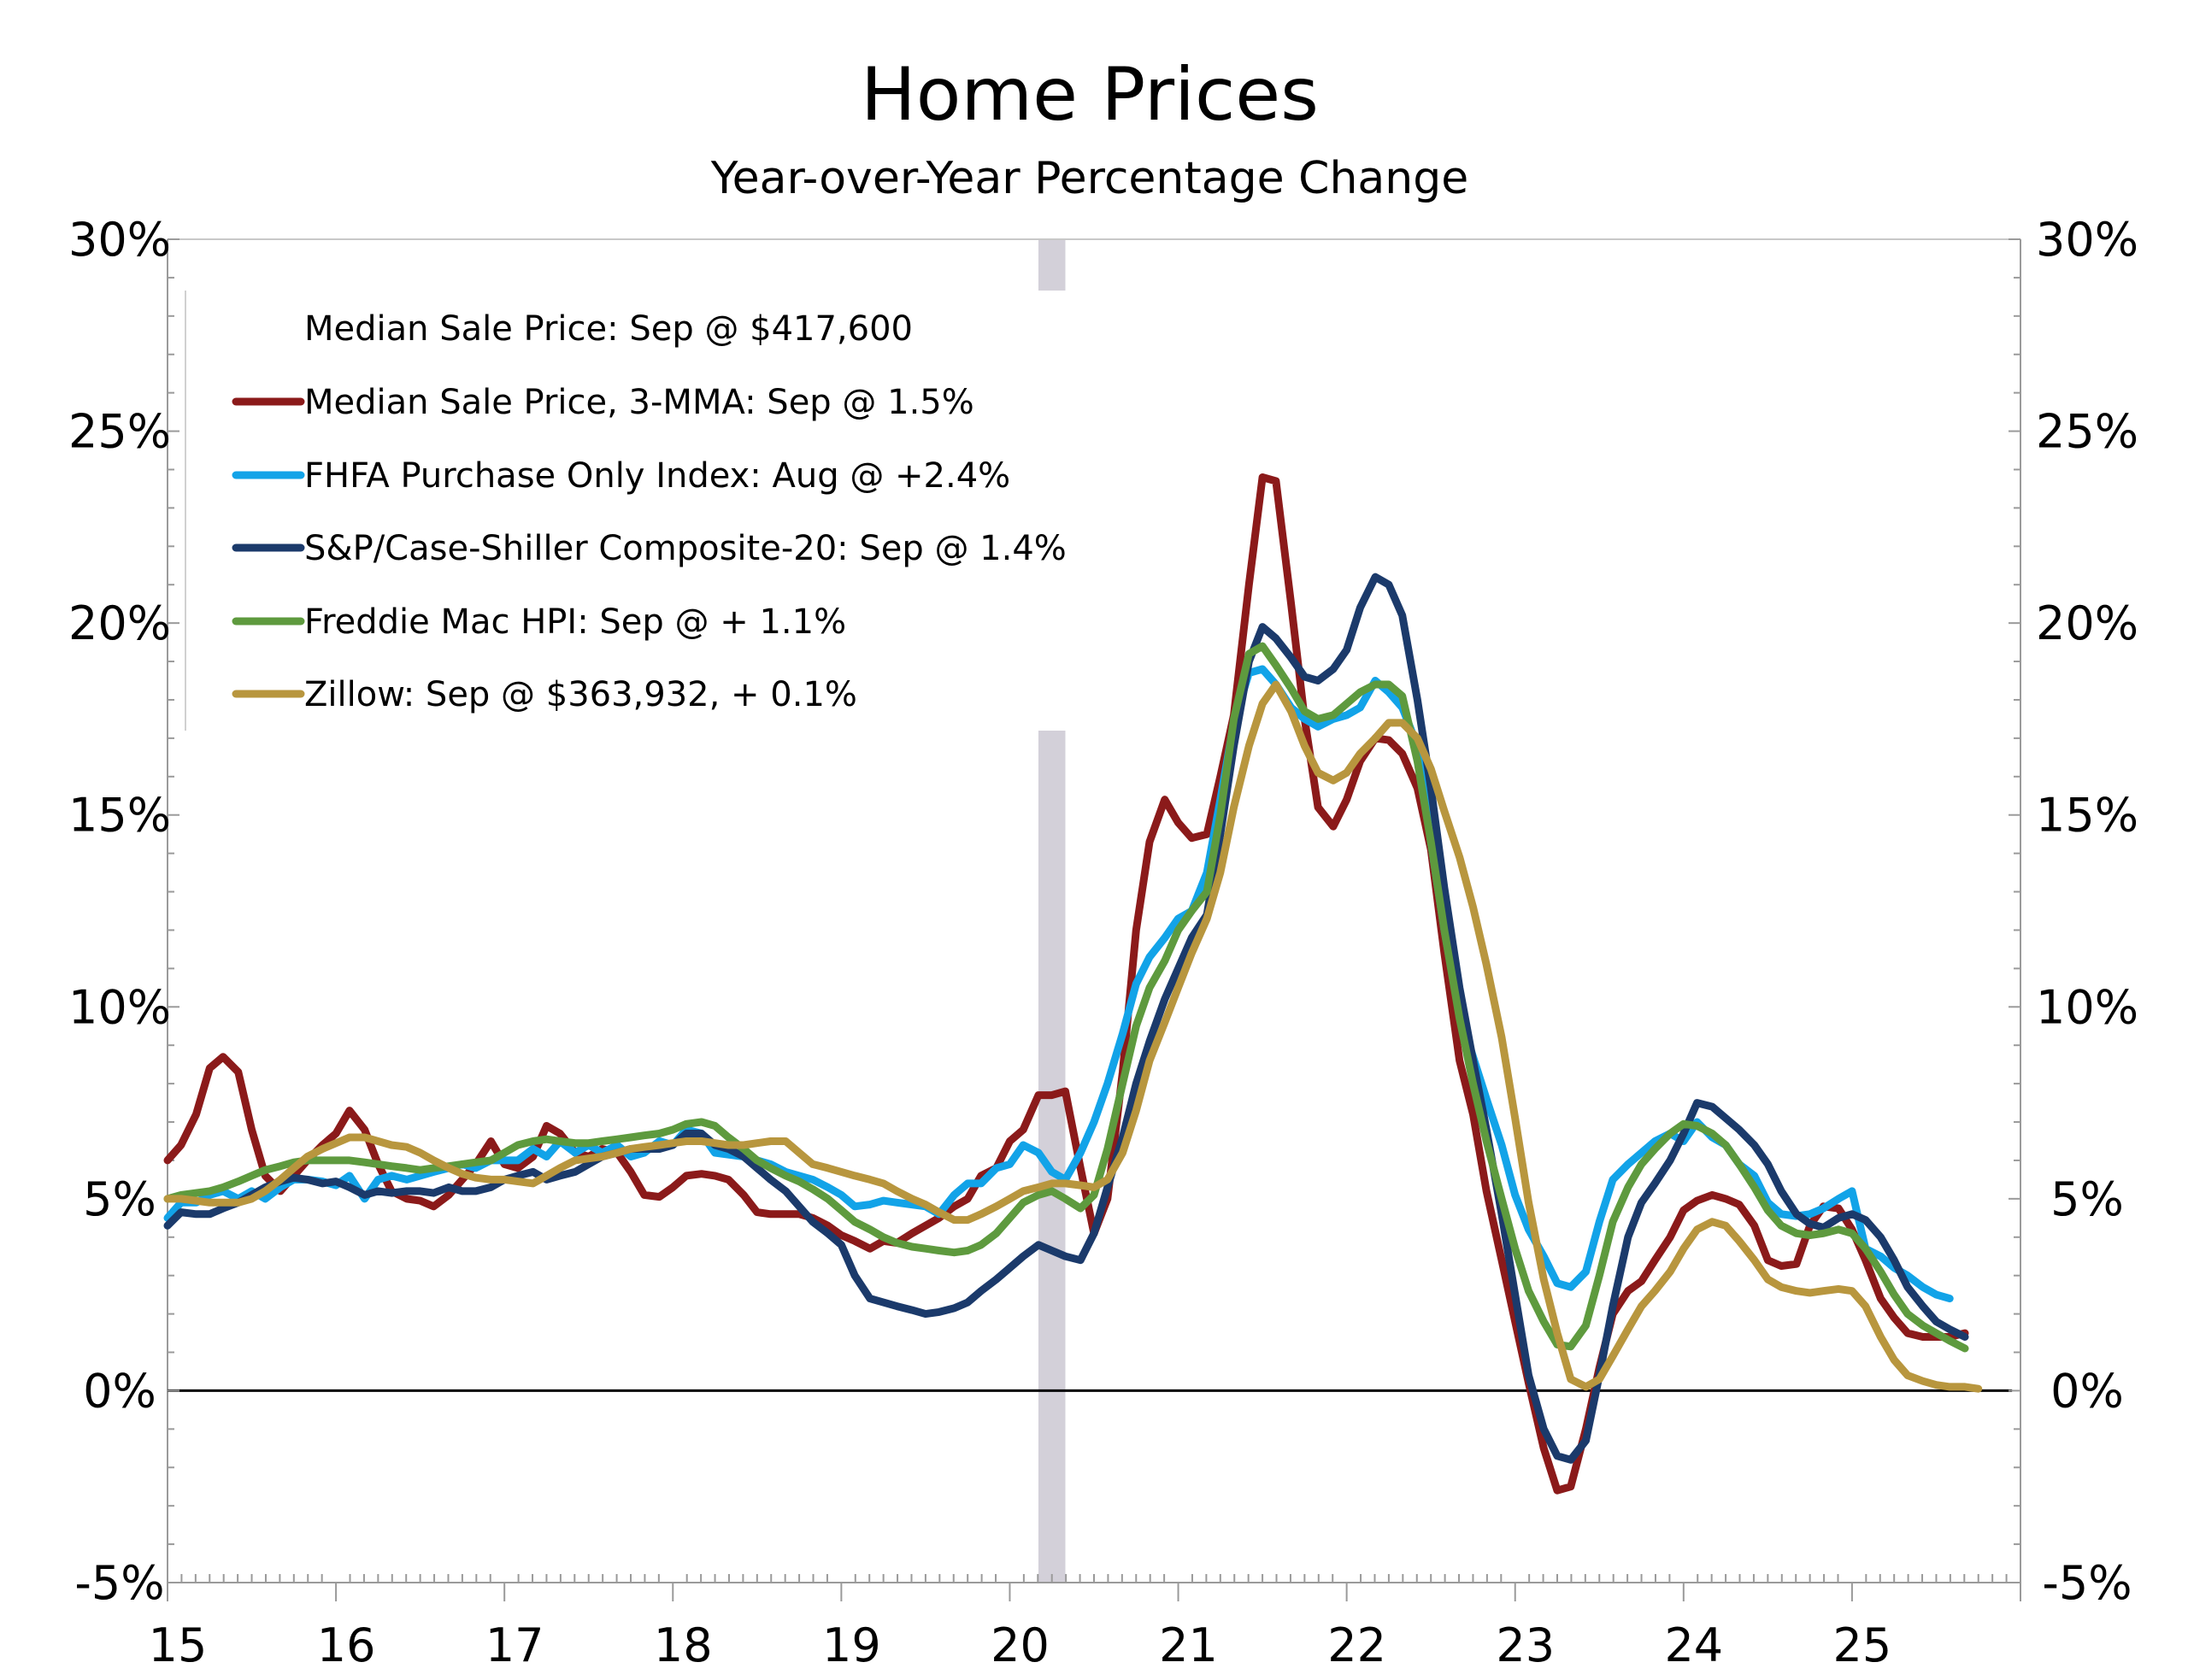 The image size is (2188, 1680). What do you see at coordinates (119, 623) in the screenshot?
I see `y-tick-label-left: 20%` at bounding box center [119, 623].